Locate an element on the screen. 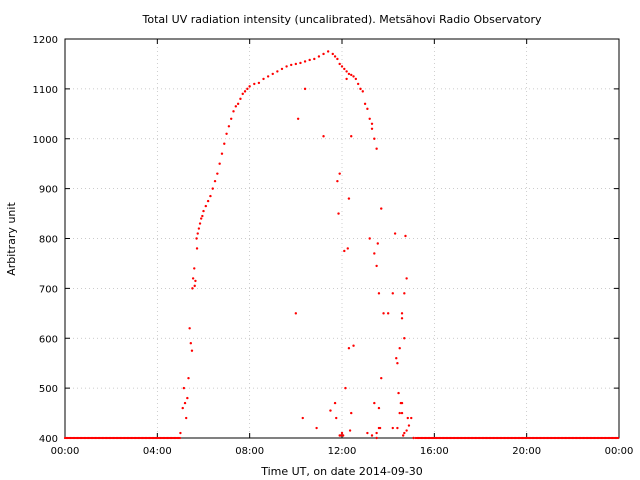  x-tick-label: 04:00 is located at coordinates (157, 451).